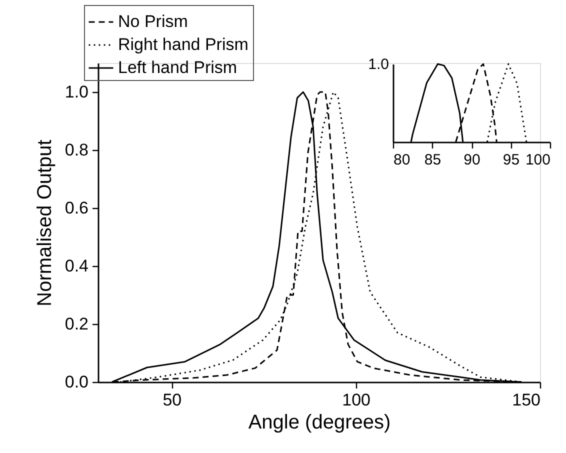  I want to click on legend-label: No Prism, so click(153, 21).